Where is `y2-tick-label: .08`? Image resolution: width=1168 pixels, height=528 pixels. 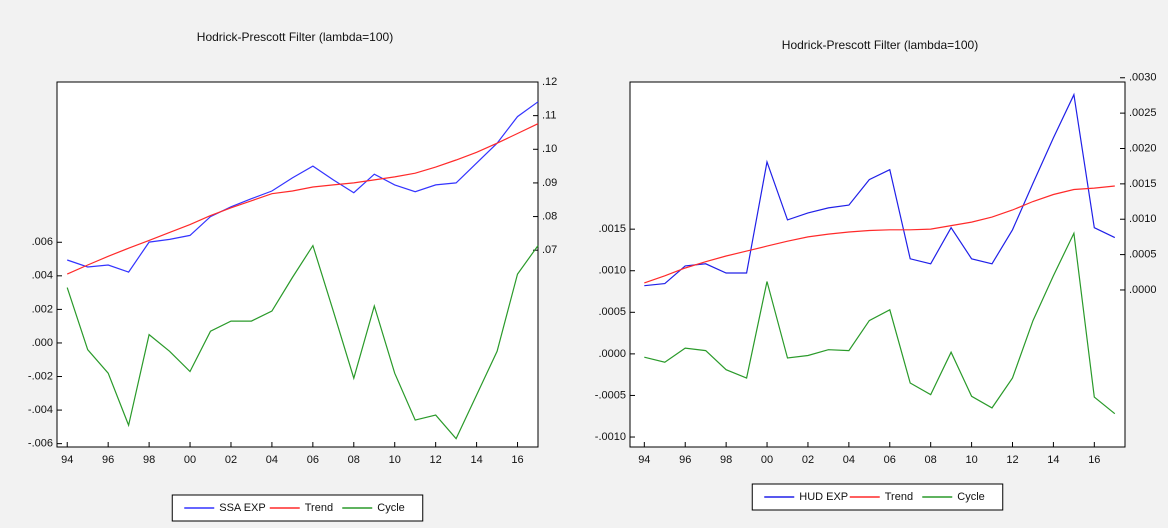
y2-tick-label: .08 is located at coordinates (549, 216).